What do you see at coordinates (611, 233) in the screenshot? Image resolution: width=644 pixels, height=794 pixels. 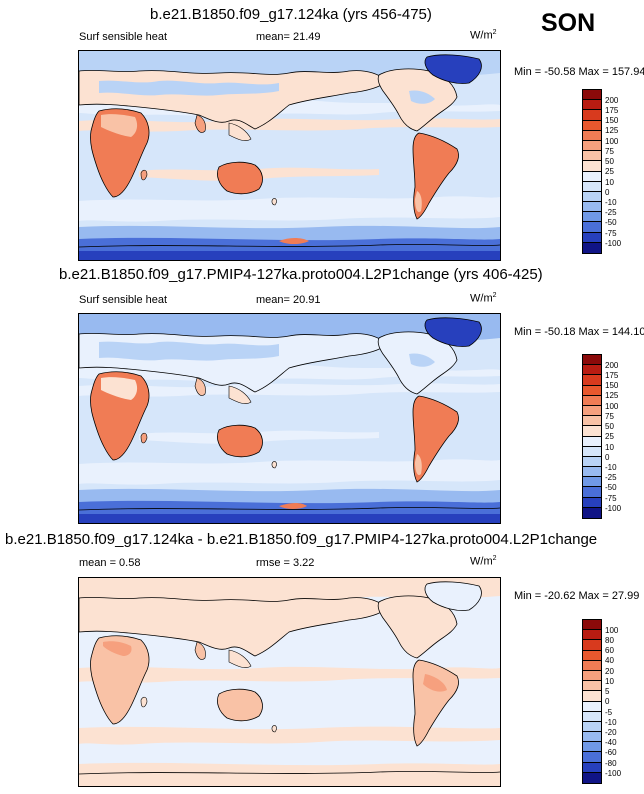 I see `panel-1-cbar-tick: -75` at bounding box center [611, 233].